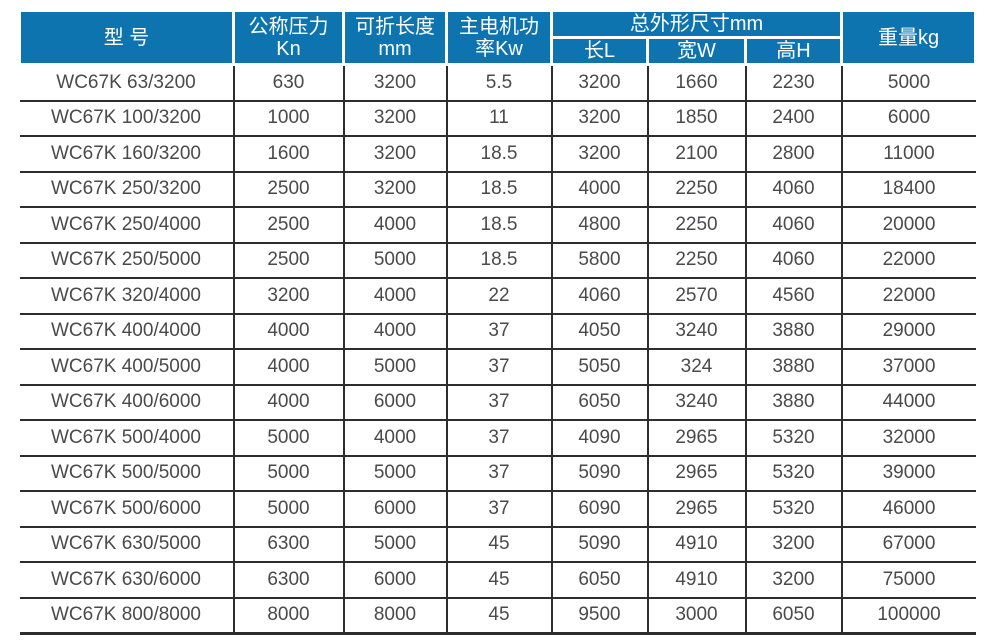  I want to click on cell-model: WC67K 400/4000, so click(127, 331).